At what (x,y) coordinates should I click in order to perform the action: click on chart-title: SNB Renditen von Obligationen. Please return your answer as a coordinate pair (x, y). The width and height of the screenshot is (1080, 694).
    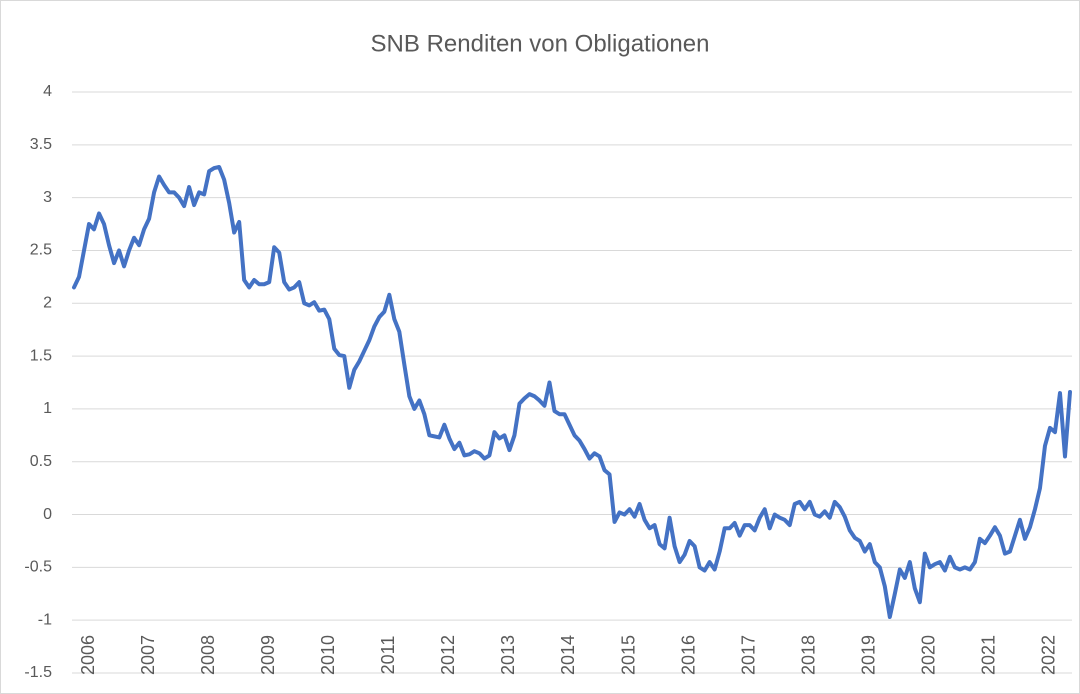
    Looking at the image, I should click on (540, 43).